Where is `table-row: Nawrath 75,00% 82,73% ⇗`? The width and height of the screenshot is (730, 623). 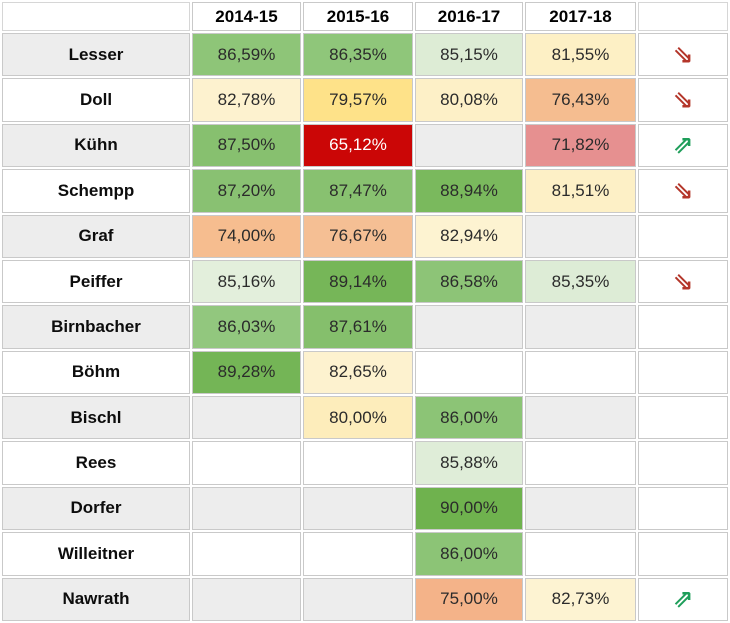
table-row: Nawrath 75,00% 82,73% ⇗ is located at coordinates (365, 599).